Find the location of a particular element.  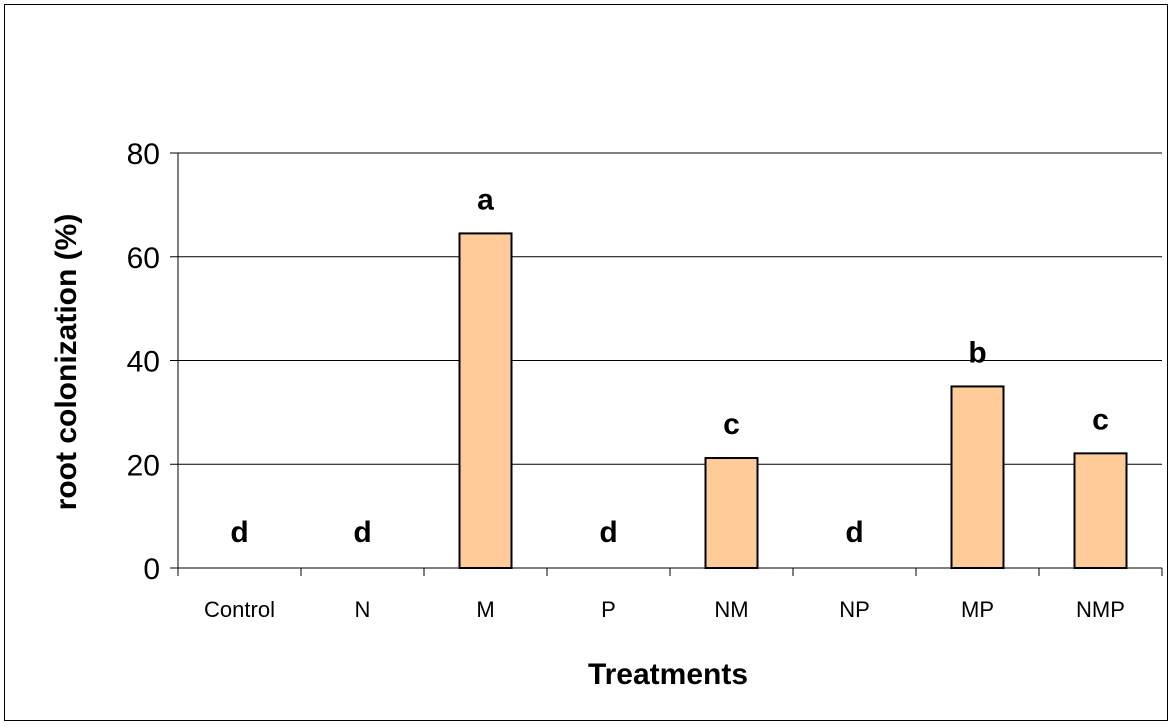

y-tick-label-20: 20 is located at coordinates (143, 465).